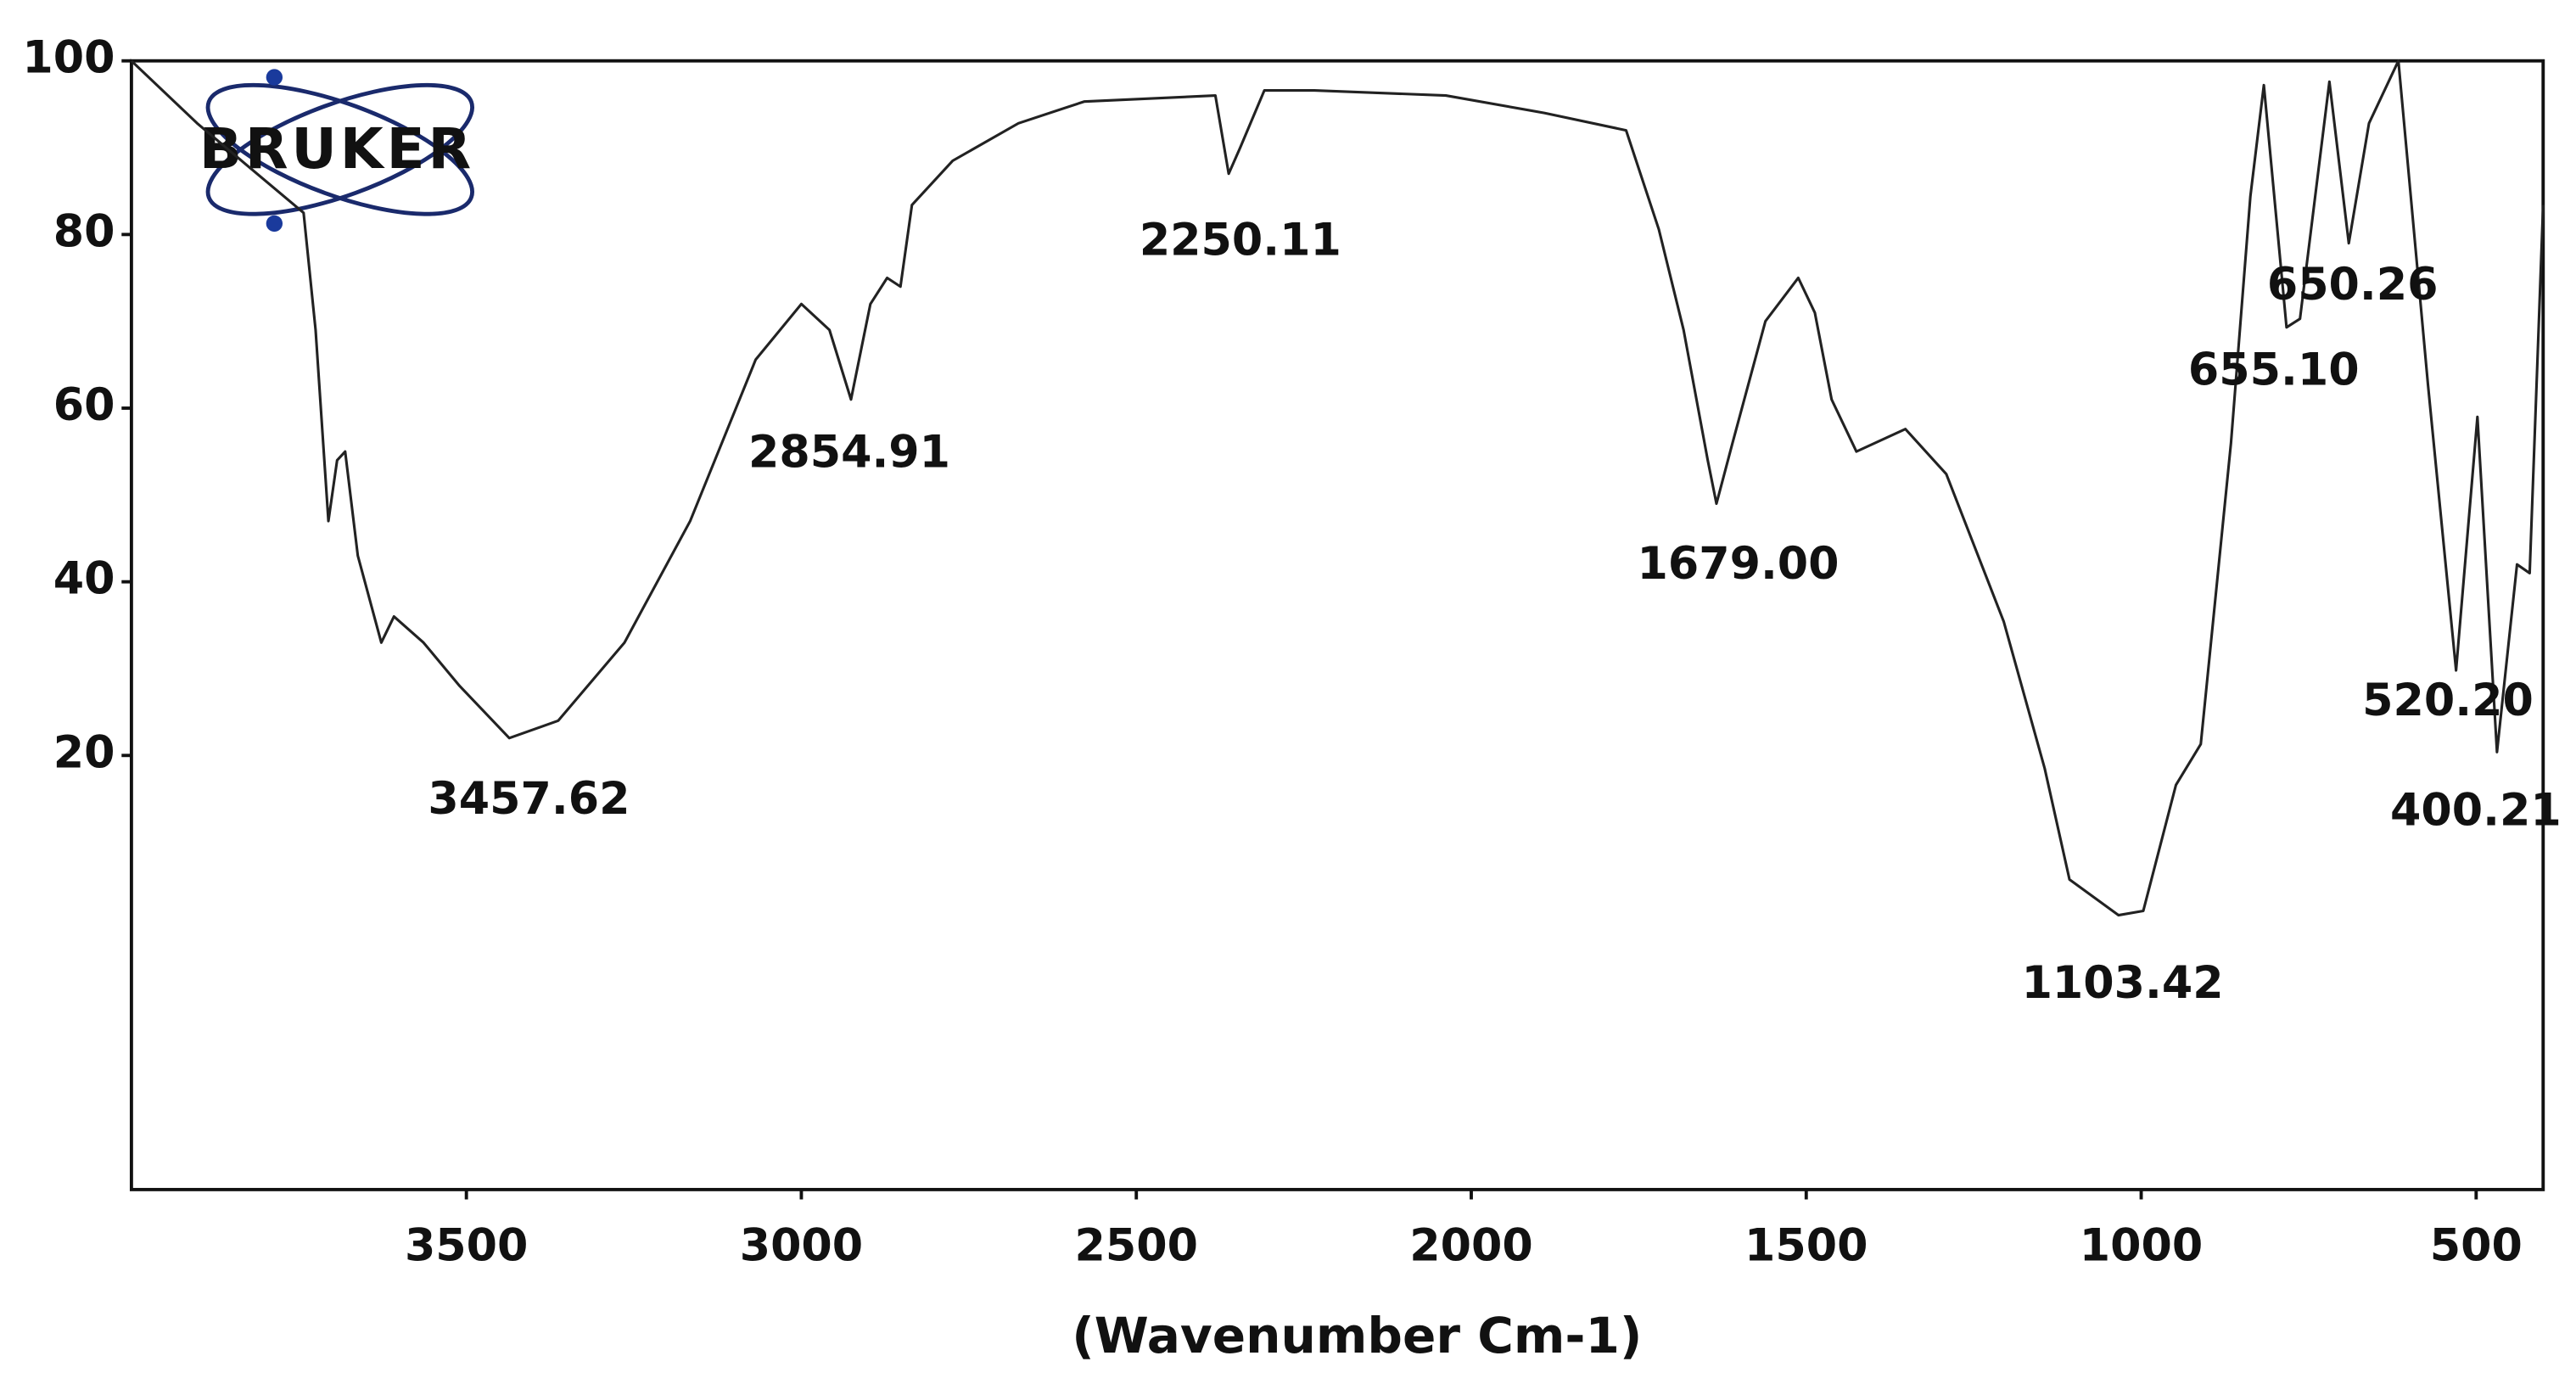 This screenshot has width=2576, height=1395. Describe the element at coordinates (68, 58) in the screenshot. I see `y-tick-label: 100` at that location.